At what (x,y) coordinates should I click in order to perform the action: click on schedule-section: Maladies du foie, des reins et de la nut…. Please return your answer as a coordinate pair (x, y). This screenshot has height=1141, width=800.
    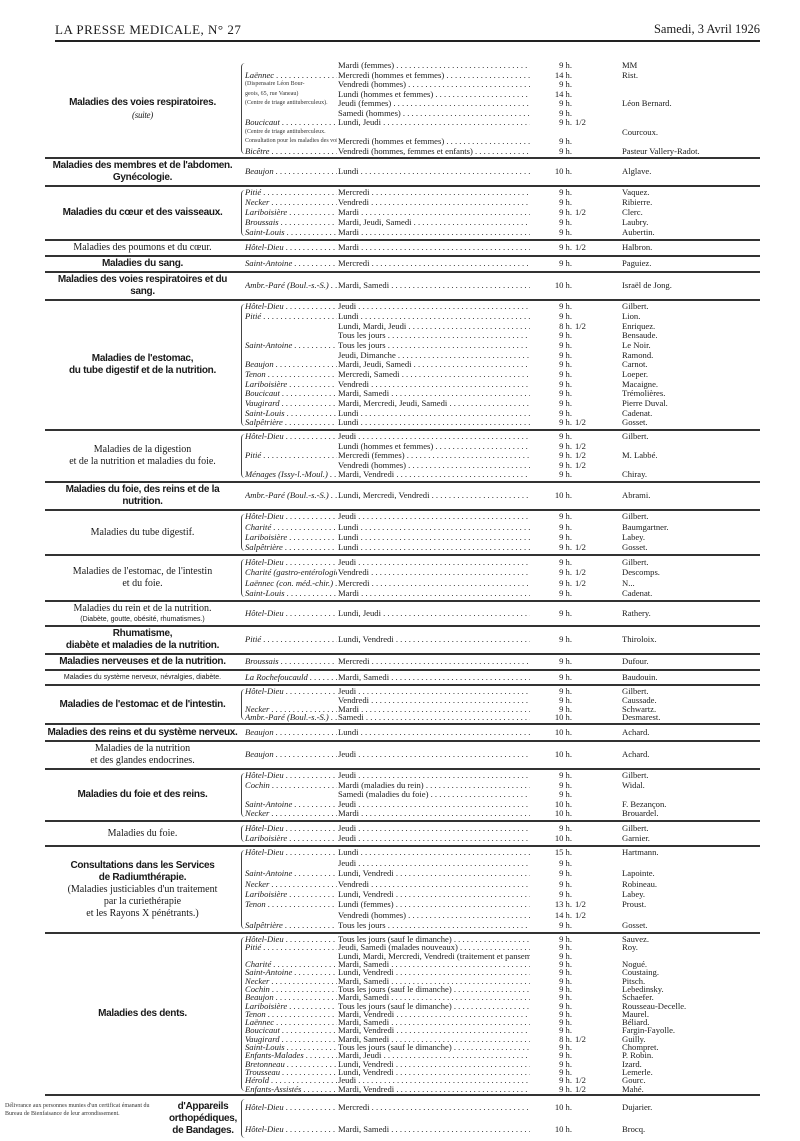
    Looking at the image, I should click on (402, 497).